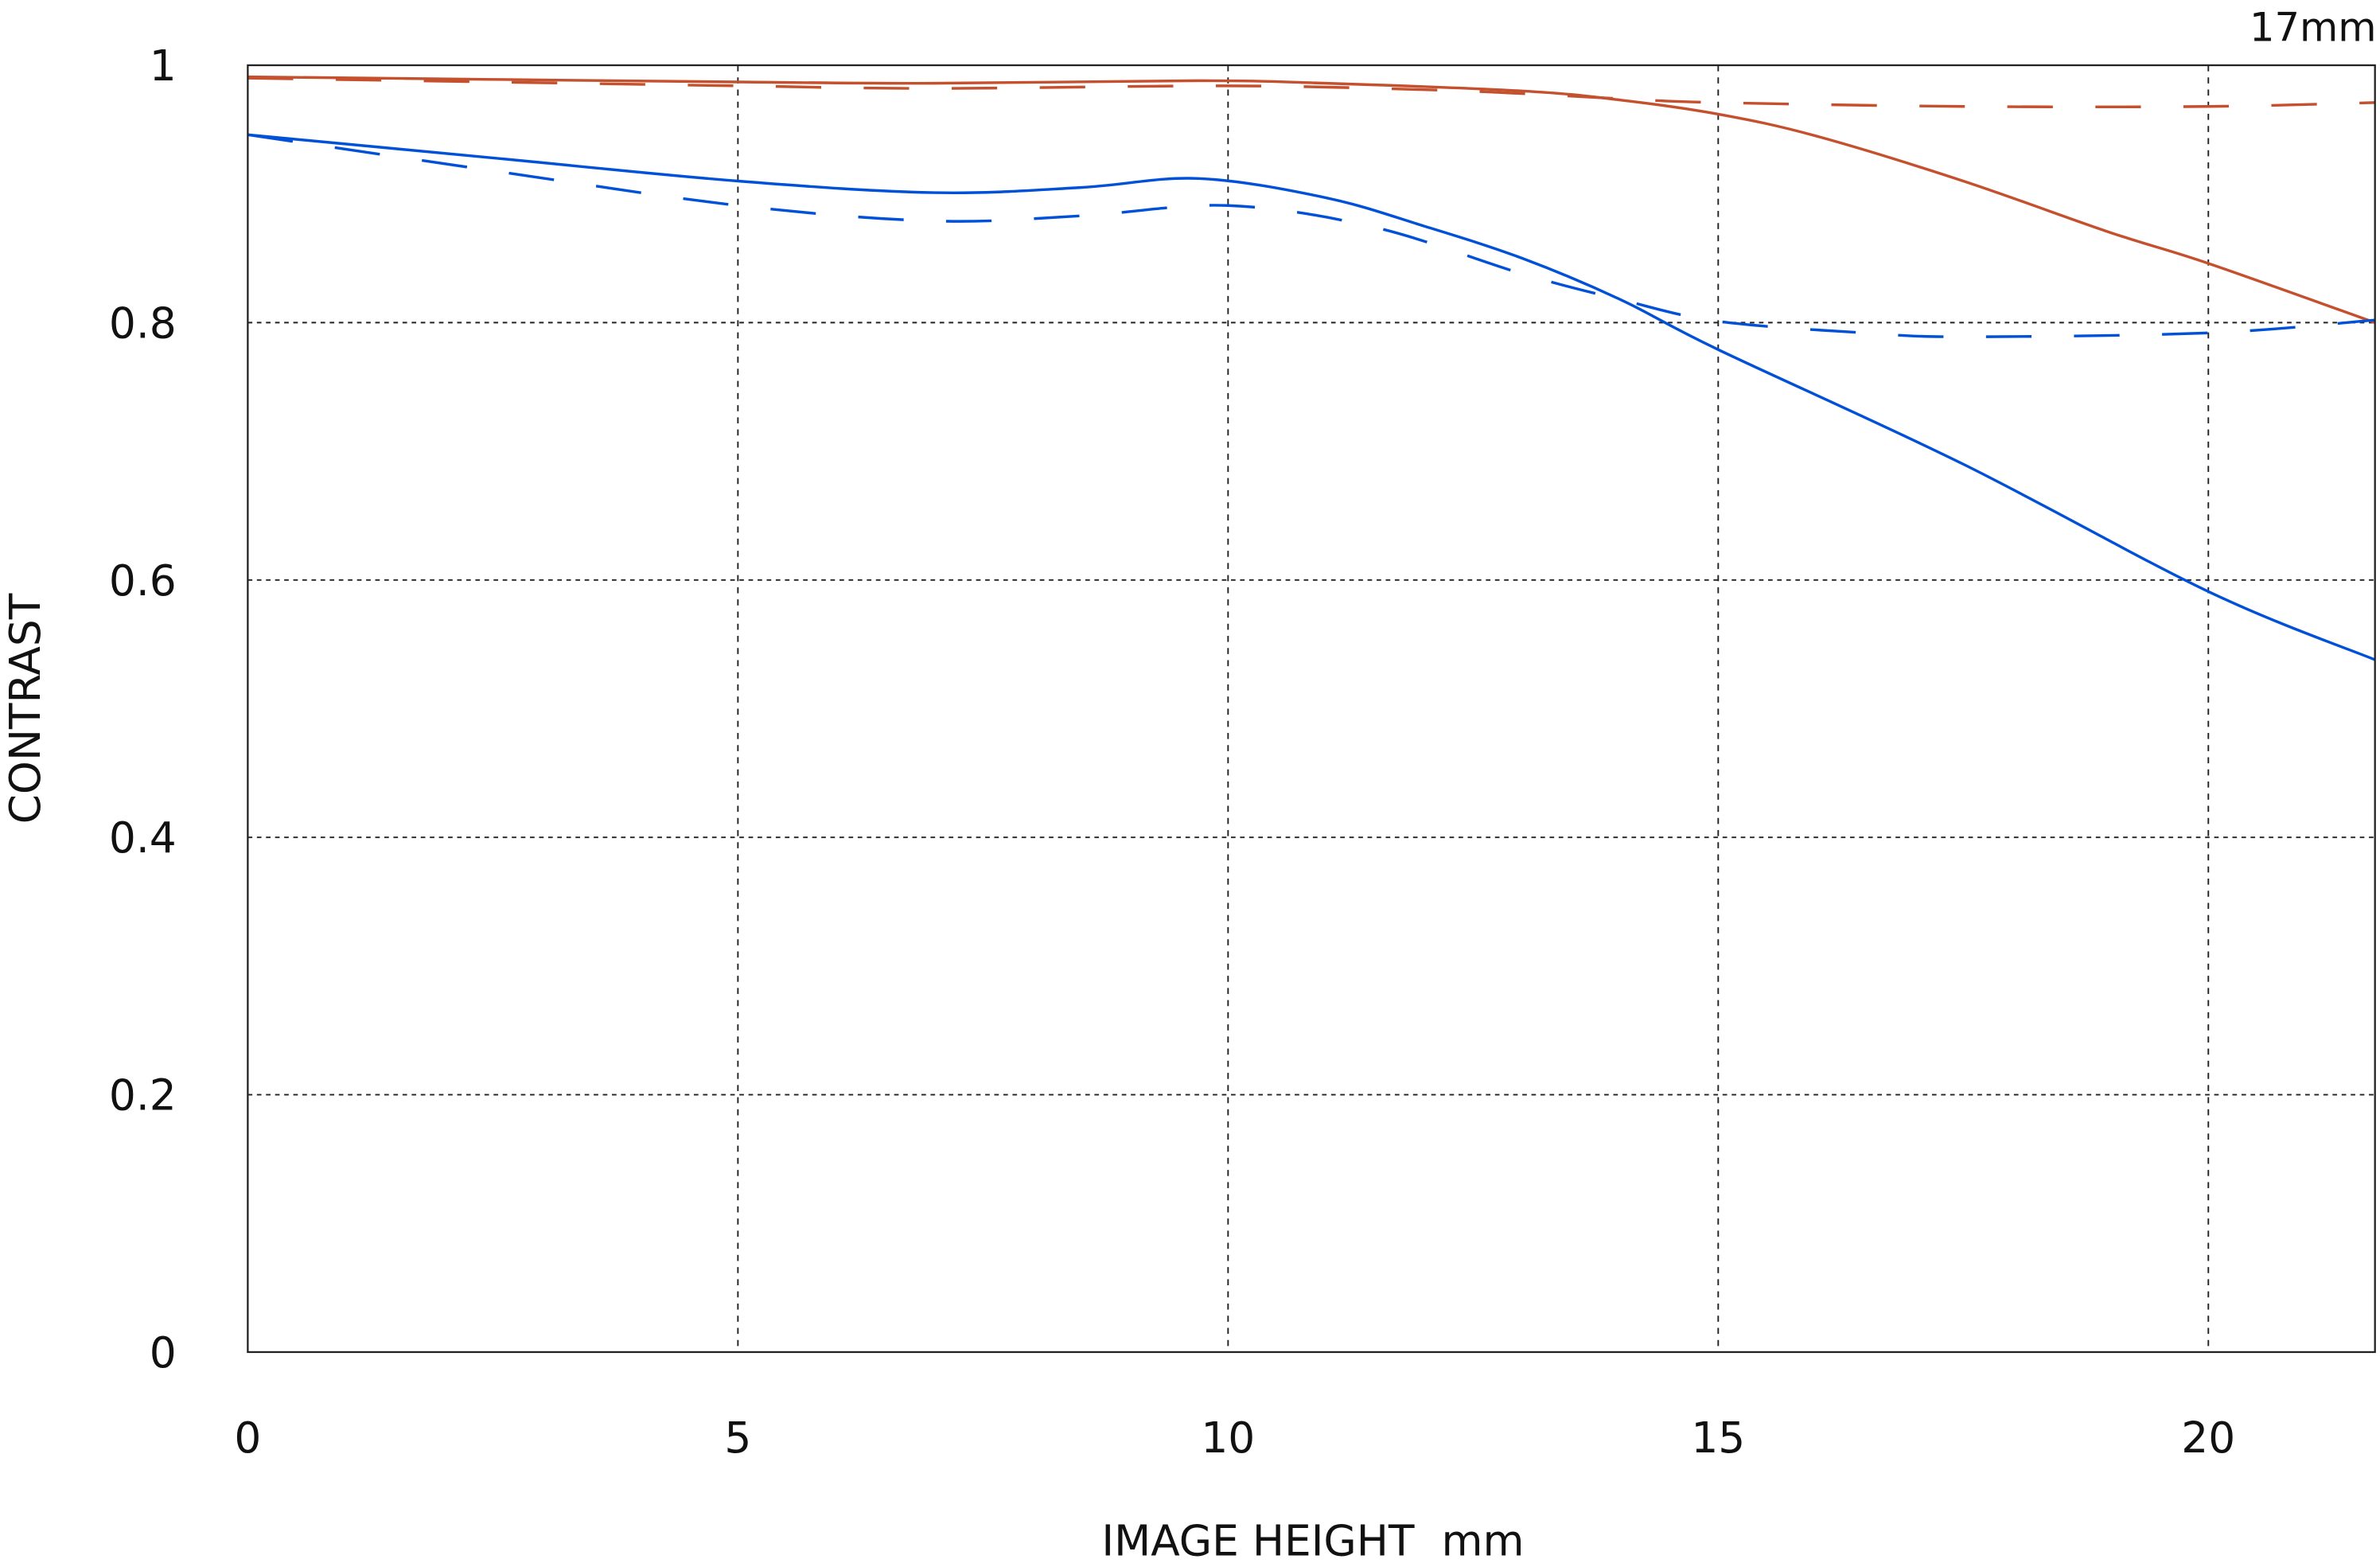  What do you see at coordinates (1228, 1438) in the screenshot?
I see `x-tick-label: 10` at bounding box center [1228, 1438].